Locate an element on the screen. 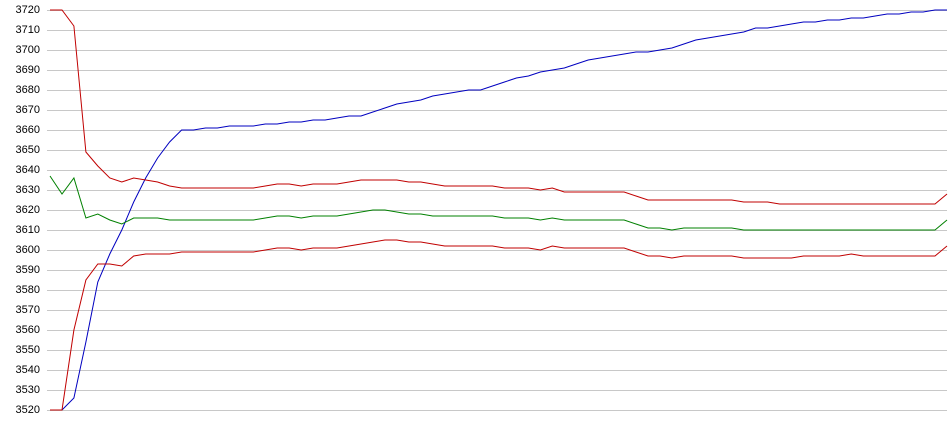 Image resolution: width=950 pixels, height=435 pixels. y-tick-label: 3610 is located at coordinates (28, 230).